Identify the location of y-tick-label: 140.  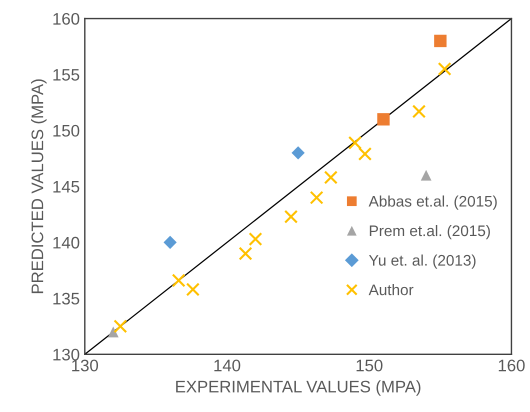
(66, 242).